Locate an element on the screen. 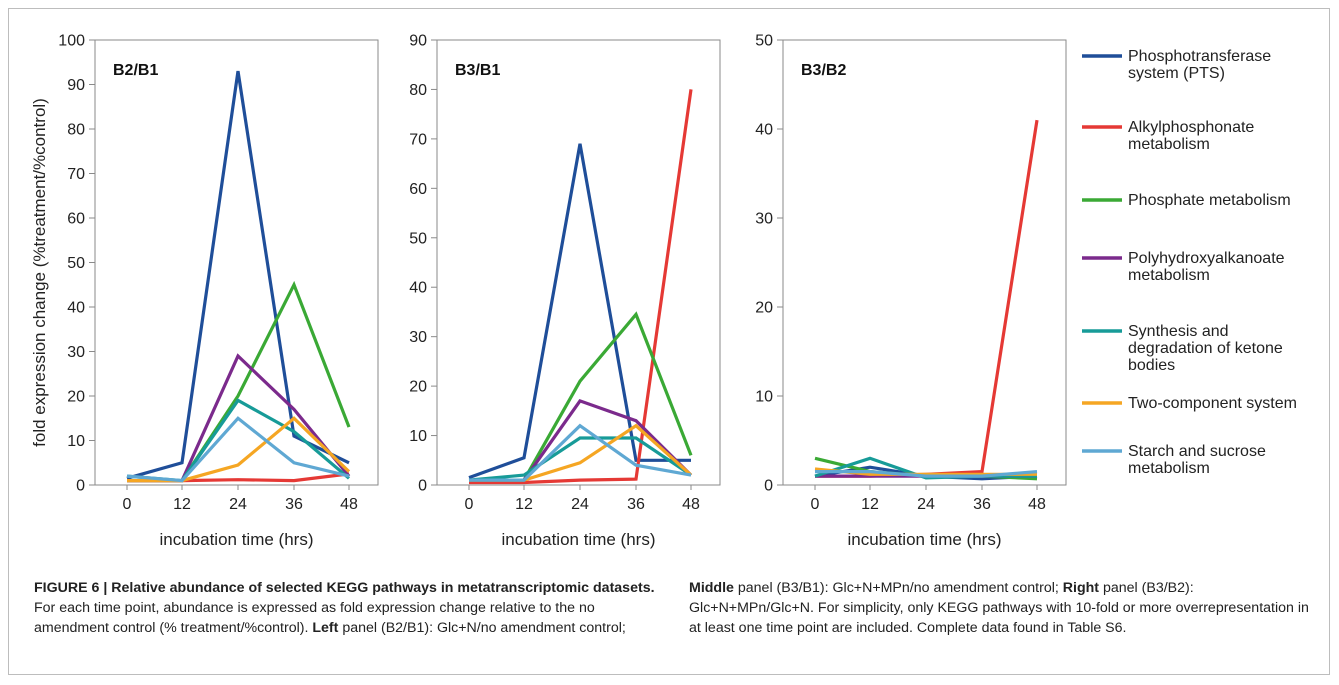 This screenshot has width=1339, height=685. legend-item-6: Two-component system is located at coordinates (1189, 403).